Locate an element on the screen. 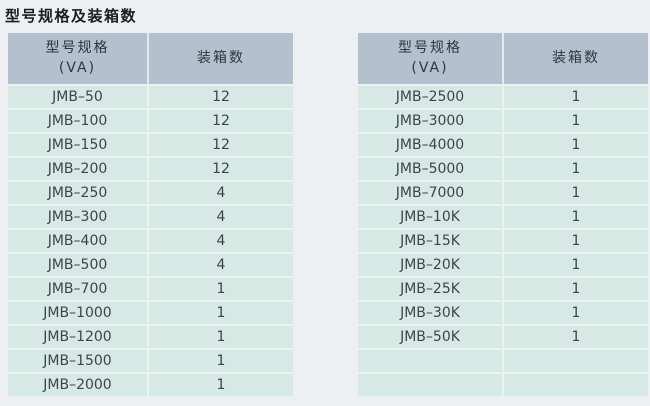 The height and width of the screenshot is (406, 650). table-row: JMB–50K 1 is located at coordinates (503, 336).